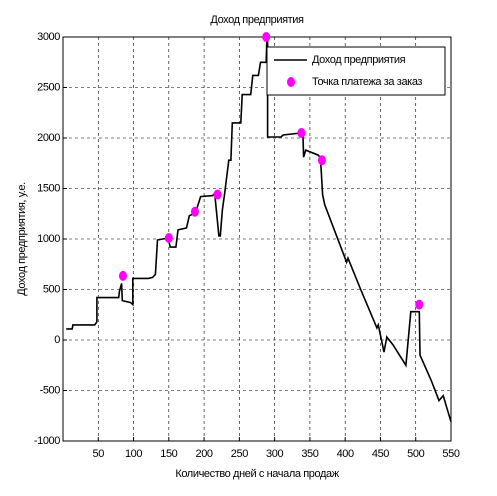 This screenshot has width=497, height=496. Describe the element at coordinates (274, 454) in the screenshot. I see `x-tick-label: 300` at that location.